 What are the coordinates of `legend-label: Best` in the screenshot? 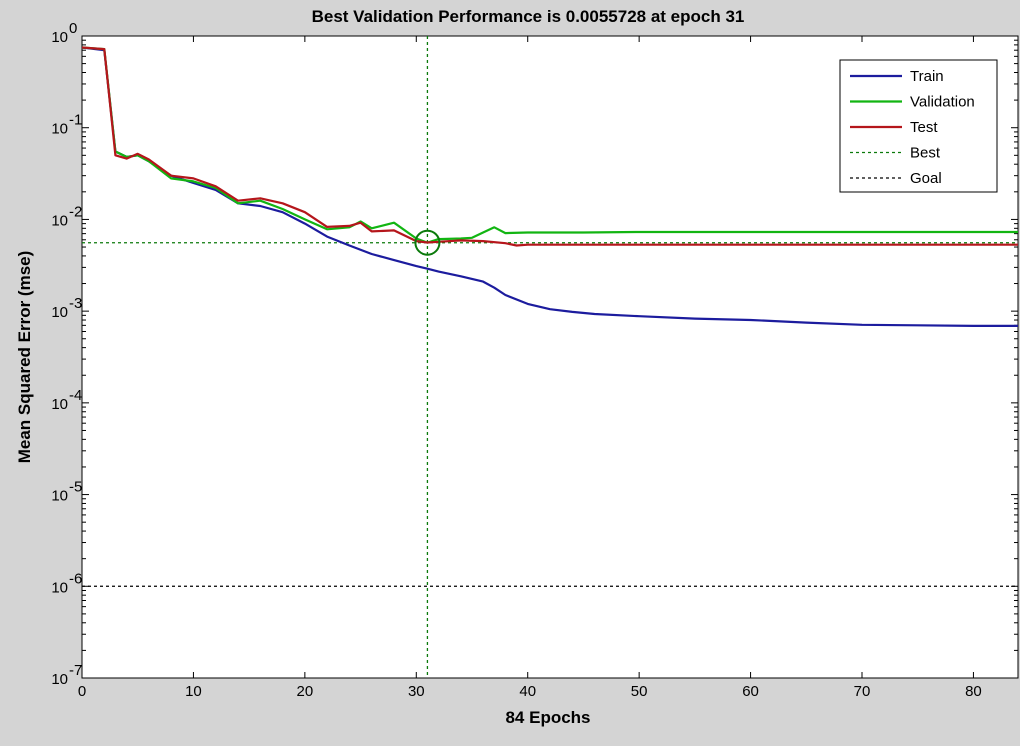 It's located at (925, 153).